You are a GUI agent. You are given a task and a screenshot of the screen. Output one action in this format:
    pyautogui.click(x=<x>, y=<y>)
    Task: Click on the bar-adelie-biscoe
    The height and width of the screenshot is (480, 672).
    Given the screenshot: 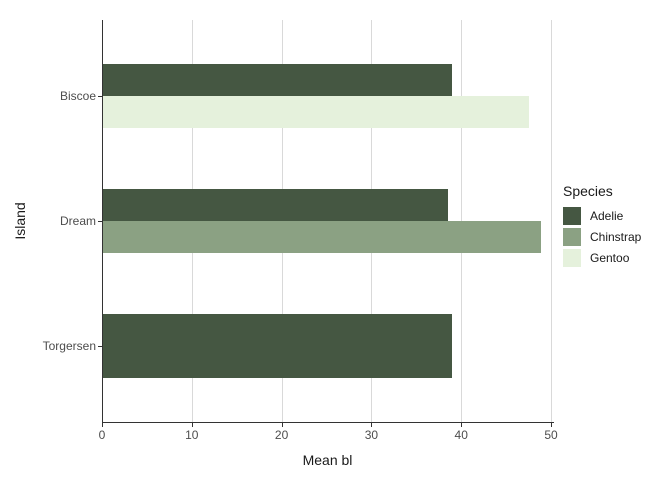 What is the action you would take?
    pyautogui.click(x=277, y=79)
    